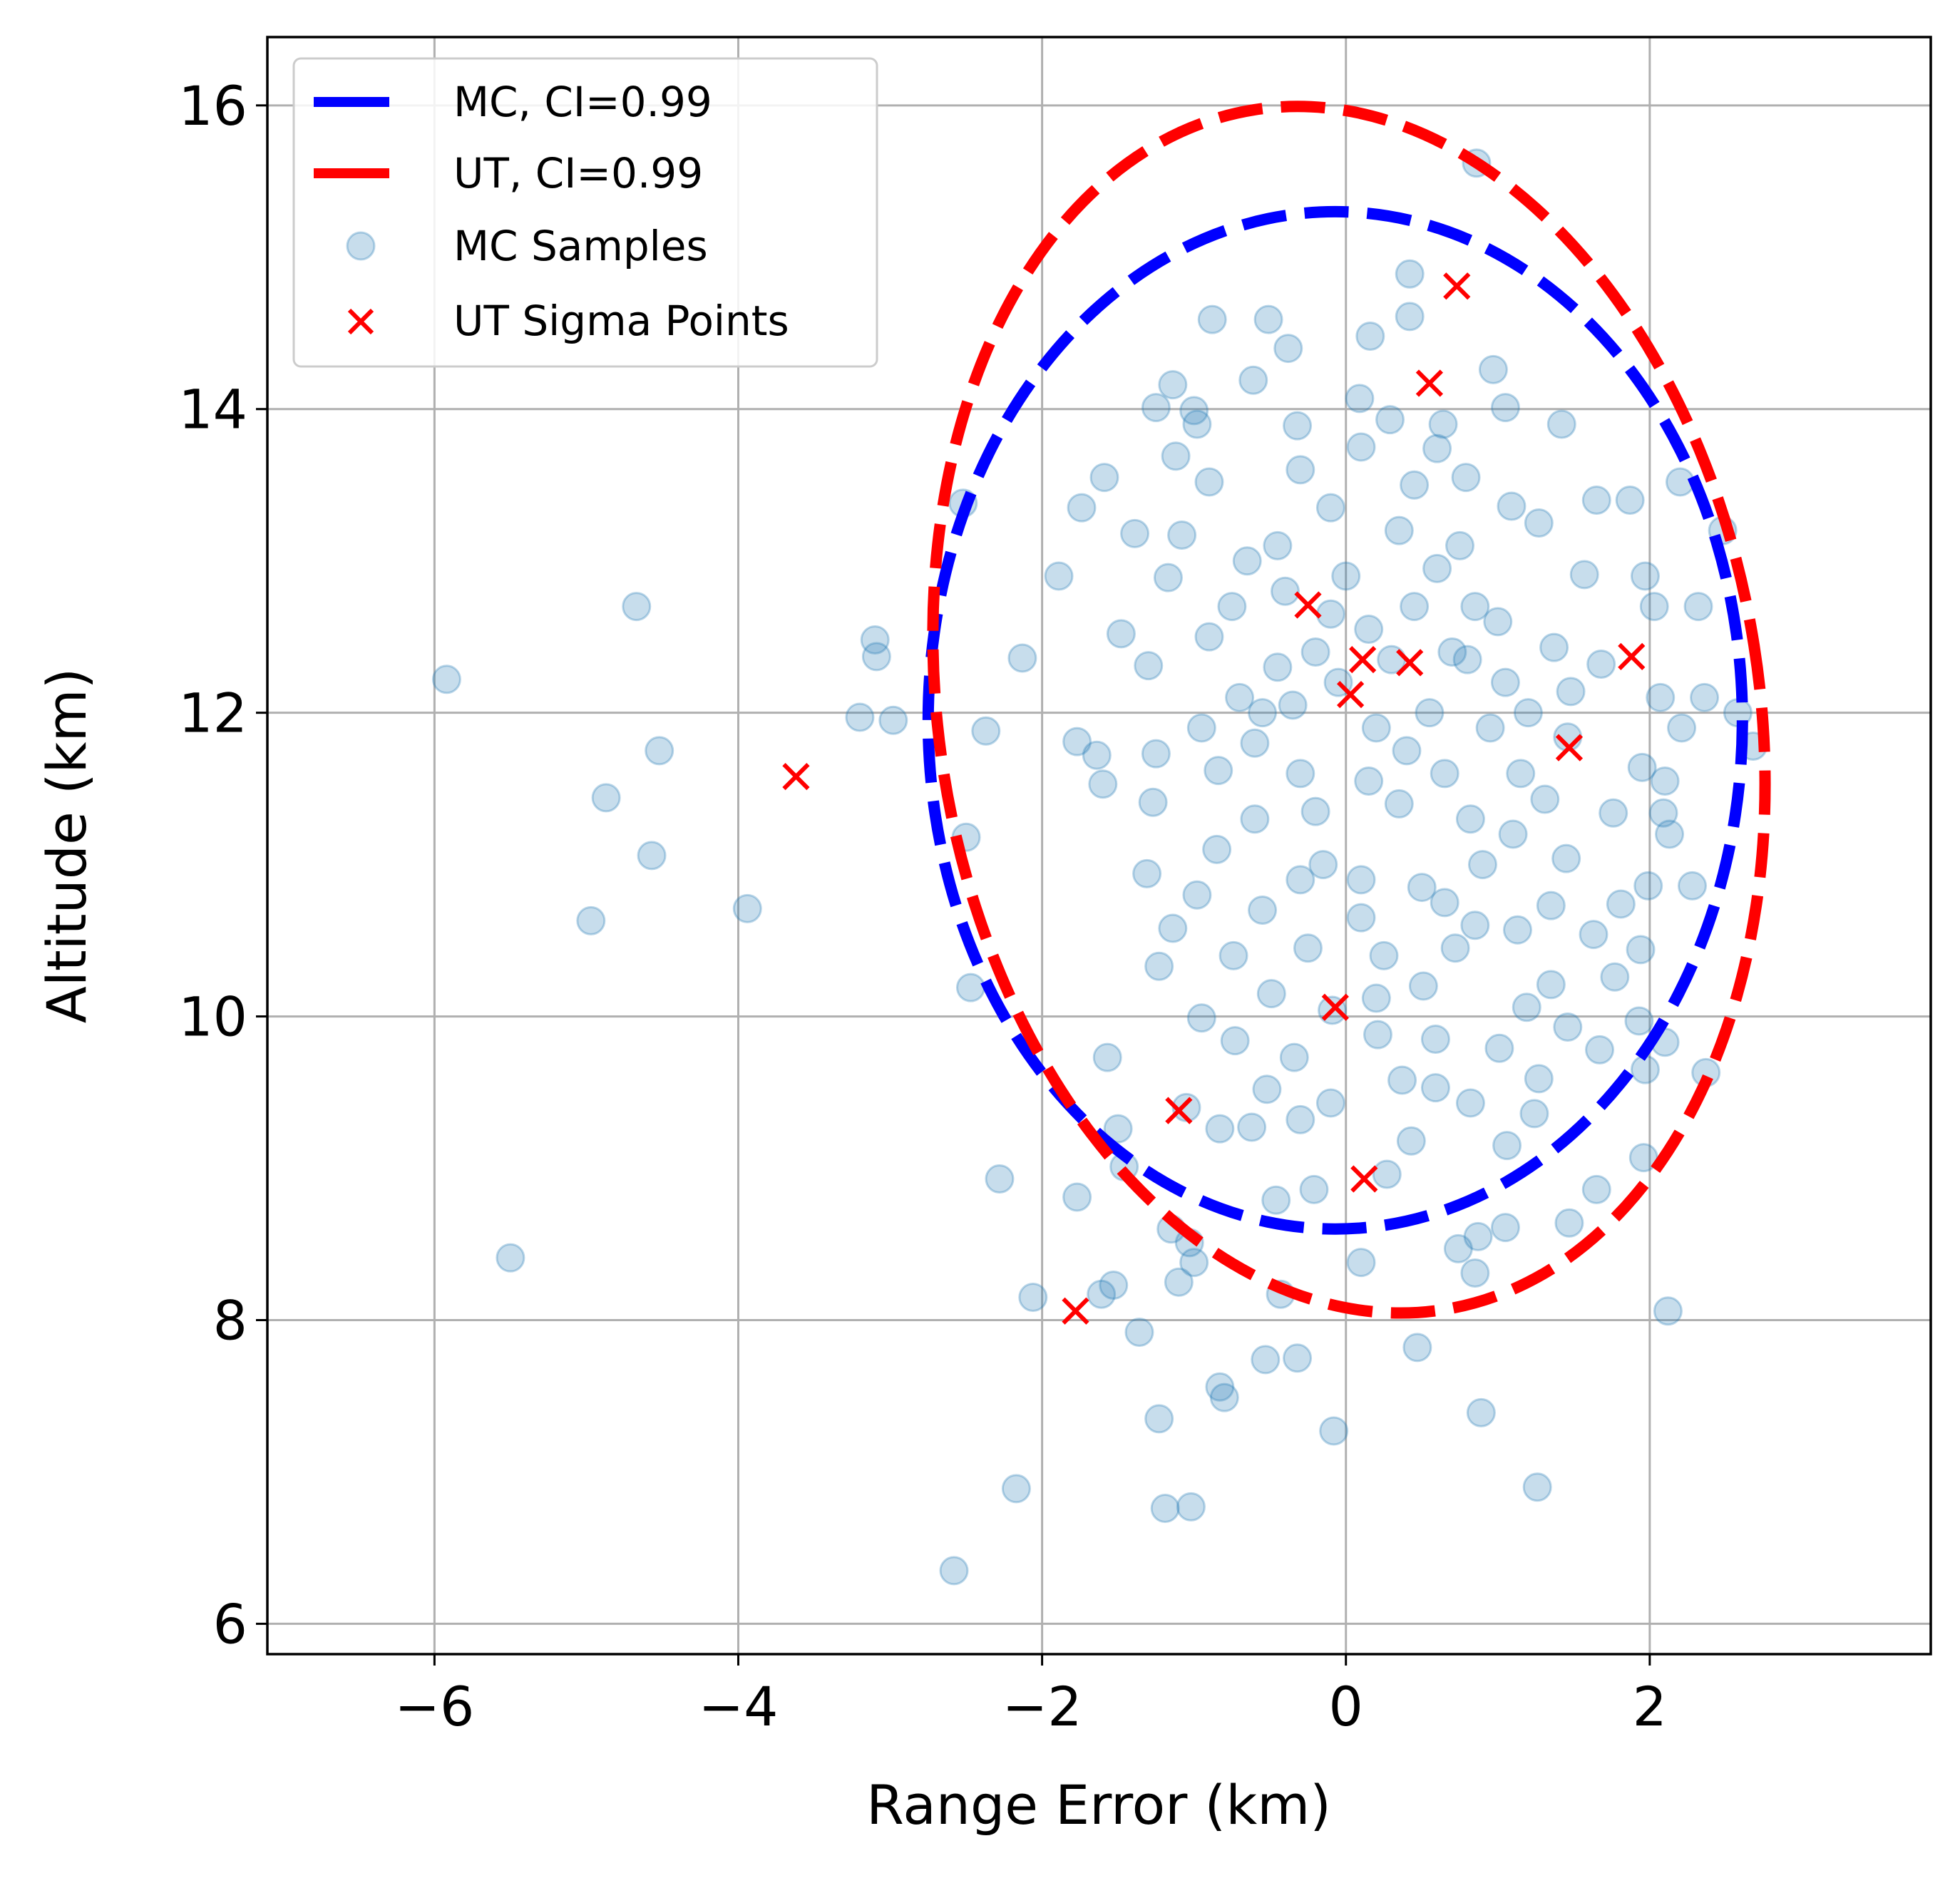 The width and height of the screenshot is (1960, 1893). Describe the element at coordinates (212, 410) in the screenshot. I see `y-tick-label: 14` at that location.